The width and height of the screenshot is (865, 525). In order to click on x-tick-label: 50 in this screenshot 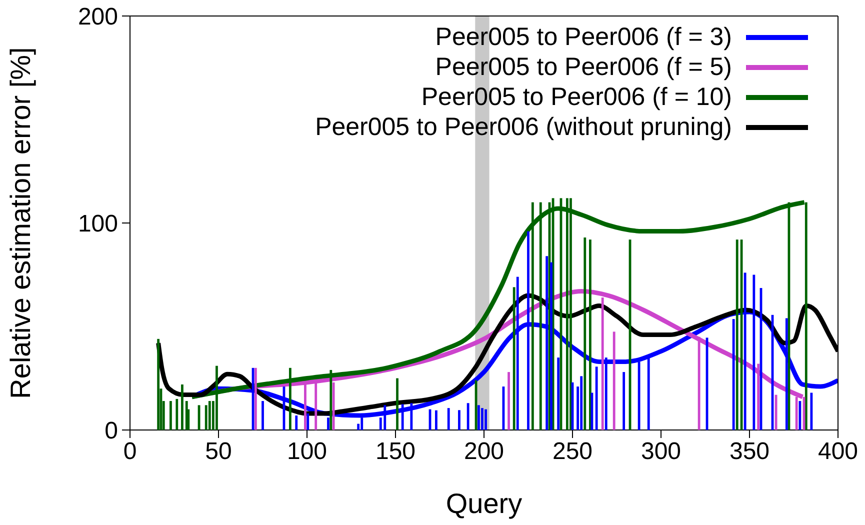, I will do `click(218, 452)`.